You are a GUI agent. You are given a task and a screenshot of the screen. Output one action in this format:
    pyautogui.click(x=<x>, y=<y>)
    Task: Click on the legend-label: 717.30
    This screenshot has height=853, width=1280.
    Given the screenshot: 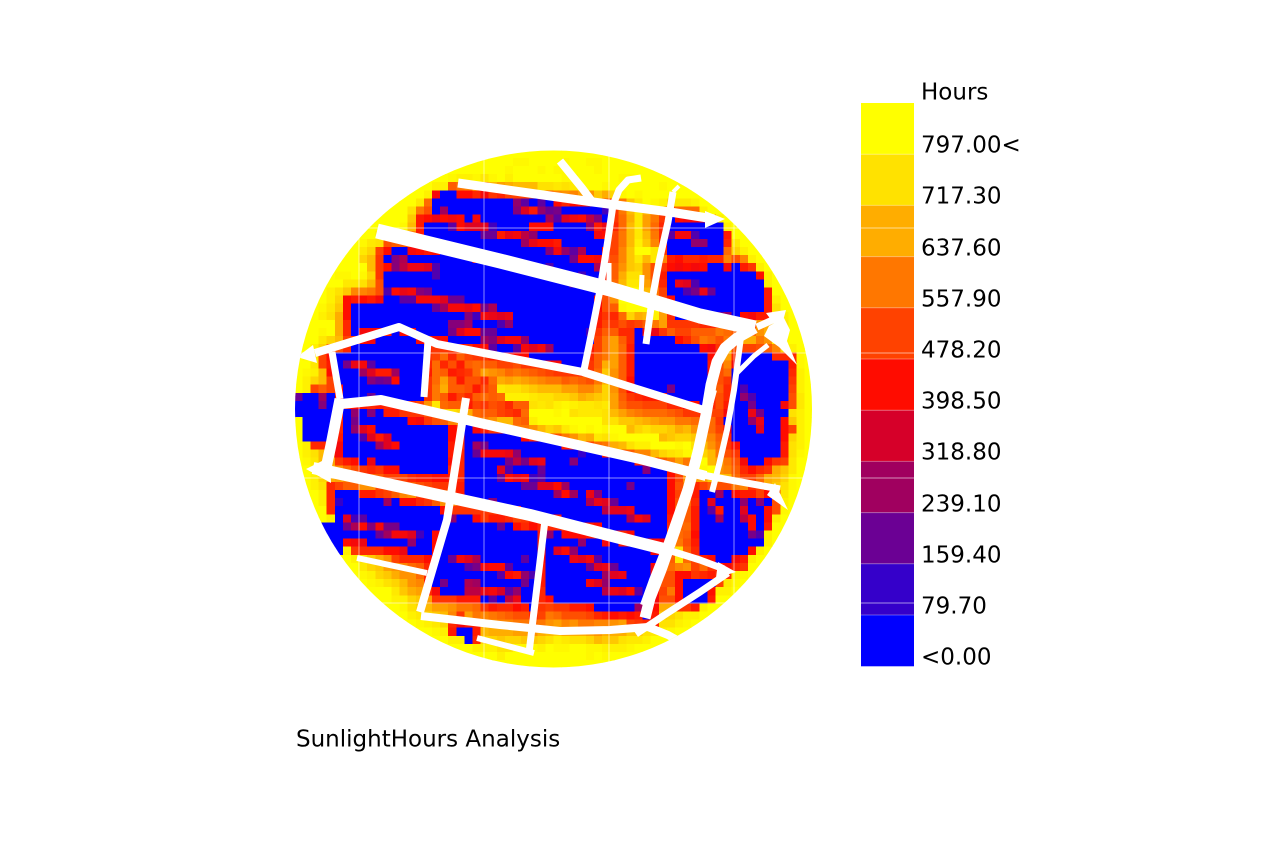 What is the action you would take?
    pyautogui.click(x=961, y=196)
    